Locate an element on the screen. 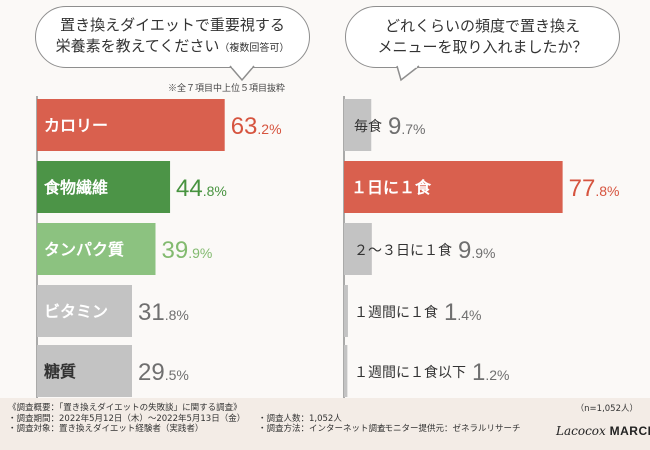  left-bubble-tail is located at coordinates (242, 73).